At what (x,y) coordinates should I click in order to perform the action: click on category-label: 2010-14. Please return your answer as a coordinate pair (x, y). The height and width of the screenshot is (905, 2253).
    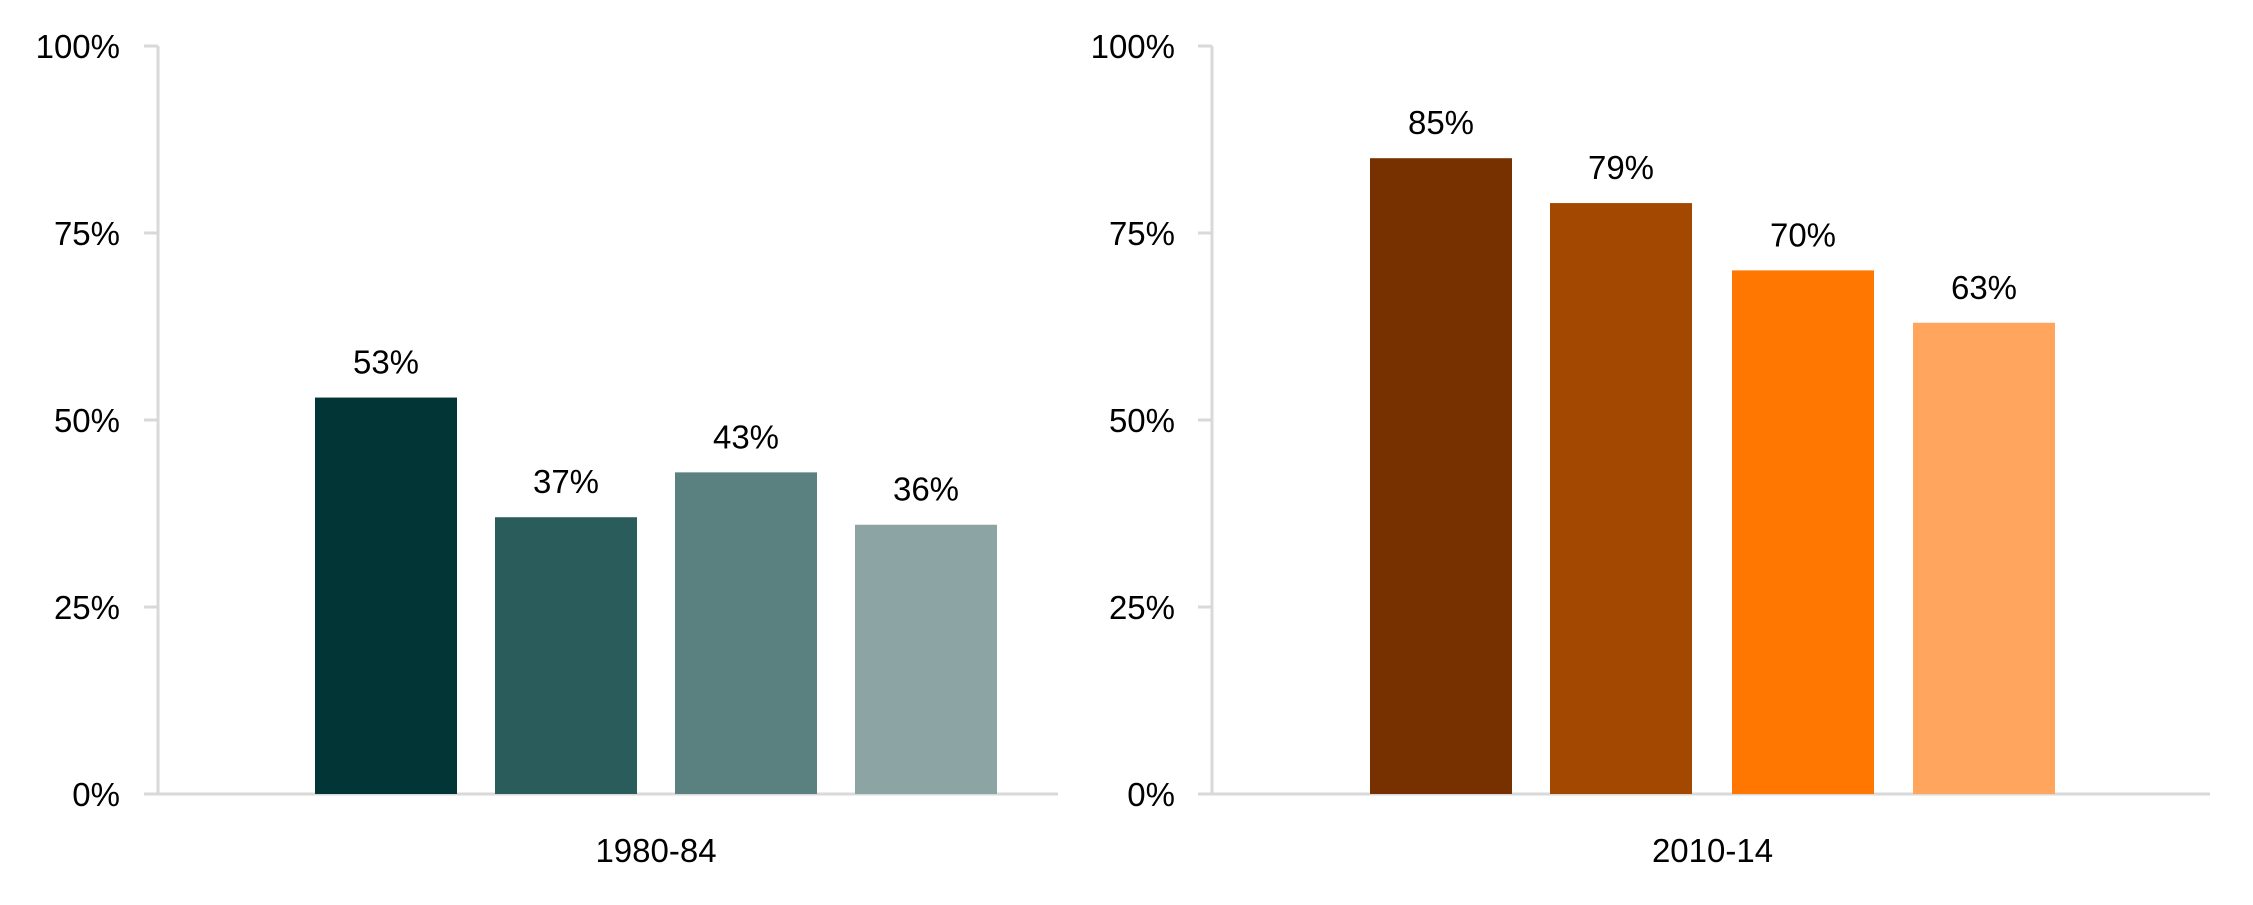
    Looking at the image, I should click on (1712, 850).